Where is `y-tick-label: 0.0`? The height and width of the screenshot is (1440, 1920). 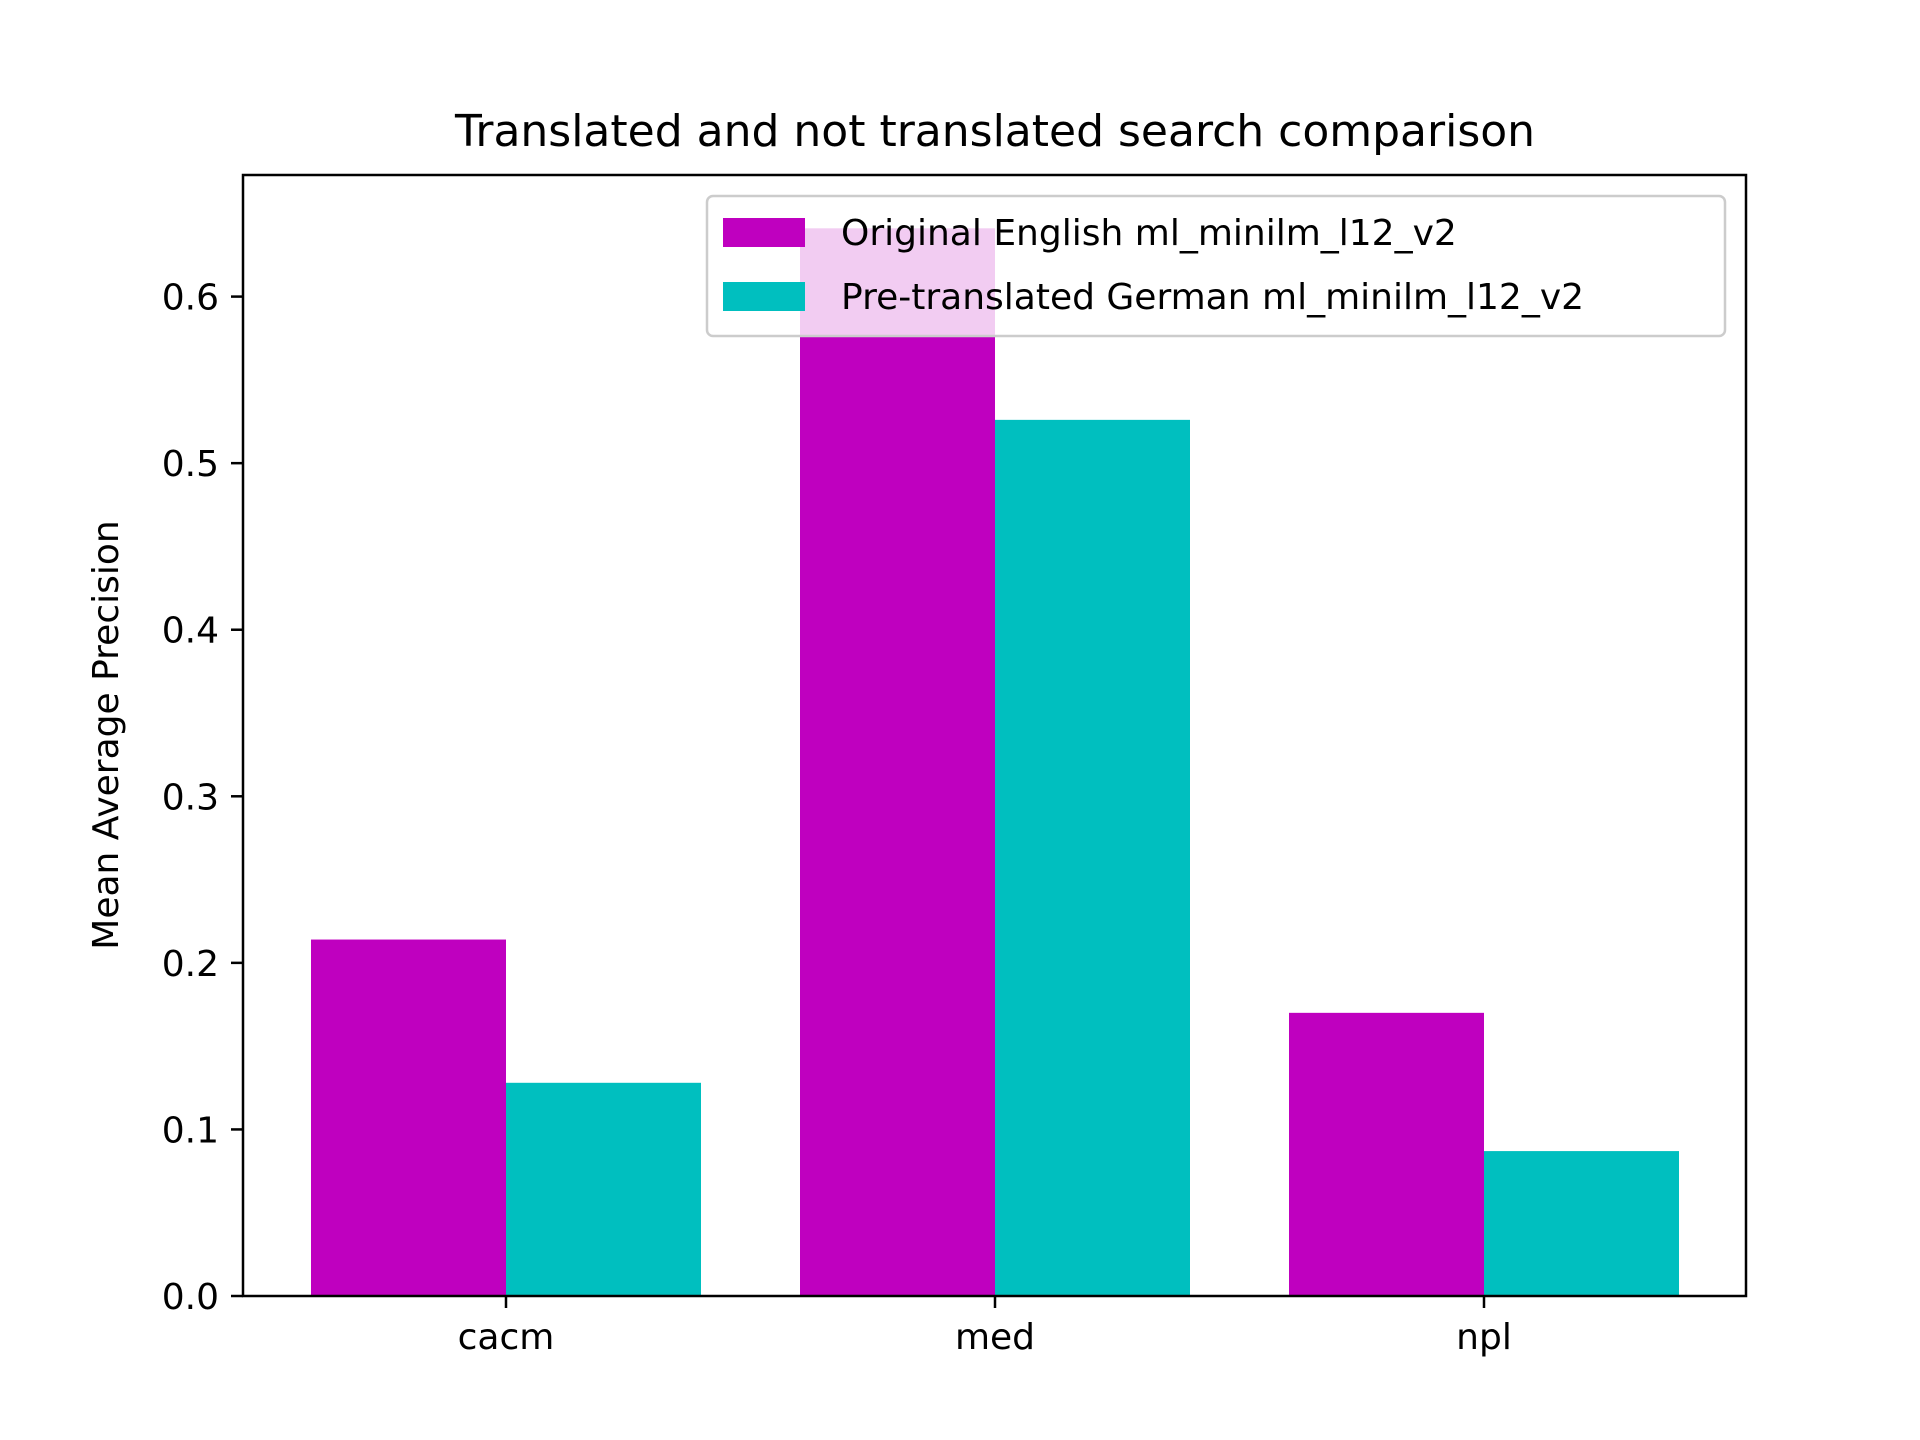
y-tick-label: 0.0 is located at coordinates (190, 1297).